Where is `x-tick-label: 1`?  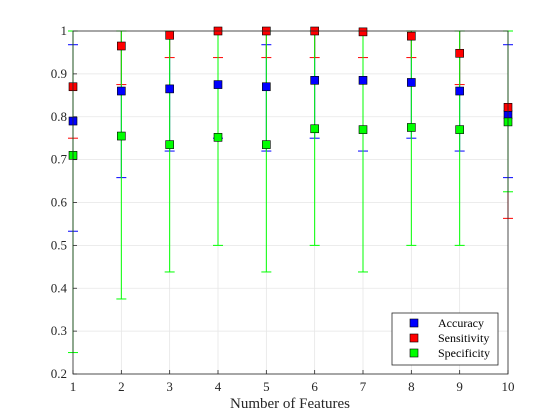 x-tick-label: 1 is located at coordinates (73, 386).